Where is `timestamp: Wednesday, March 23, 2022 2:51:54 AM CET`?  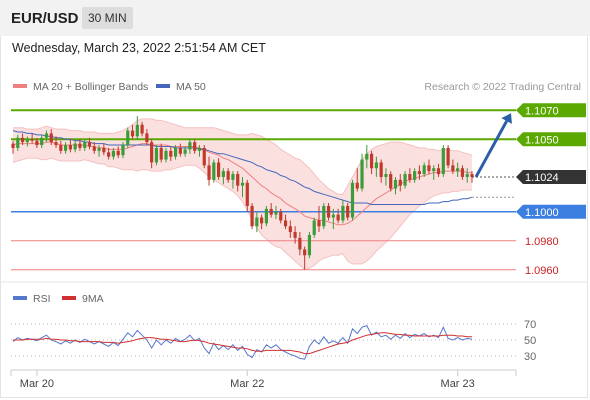 timestamp: Wednesday, March 23, 2022 2:51:54 AM CET is located at coordinates (139, 48).